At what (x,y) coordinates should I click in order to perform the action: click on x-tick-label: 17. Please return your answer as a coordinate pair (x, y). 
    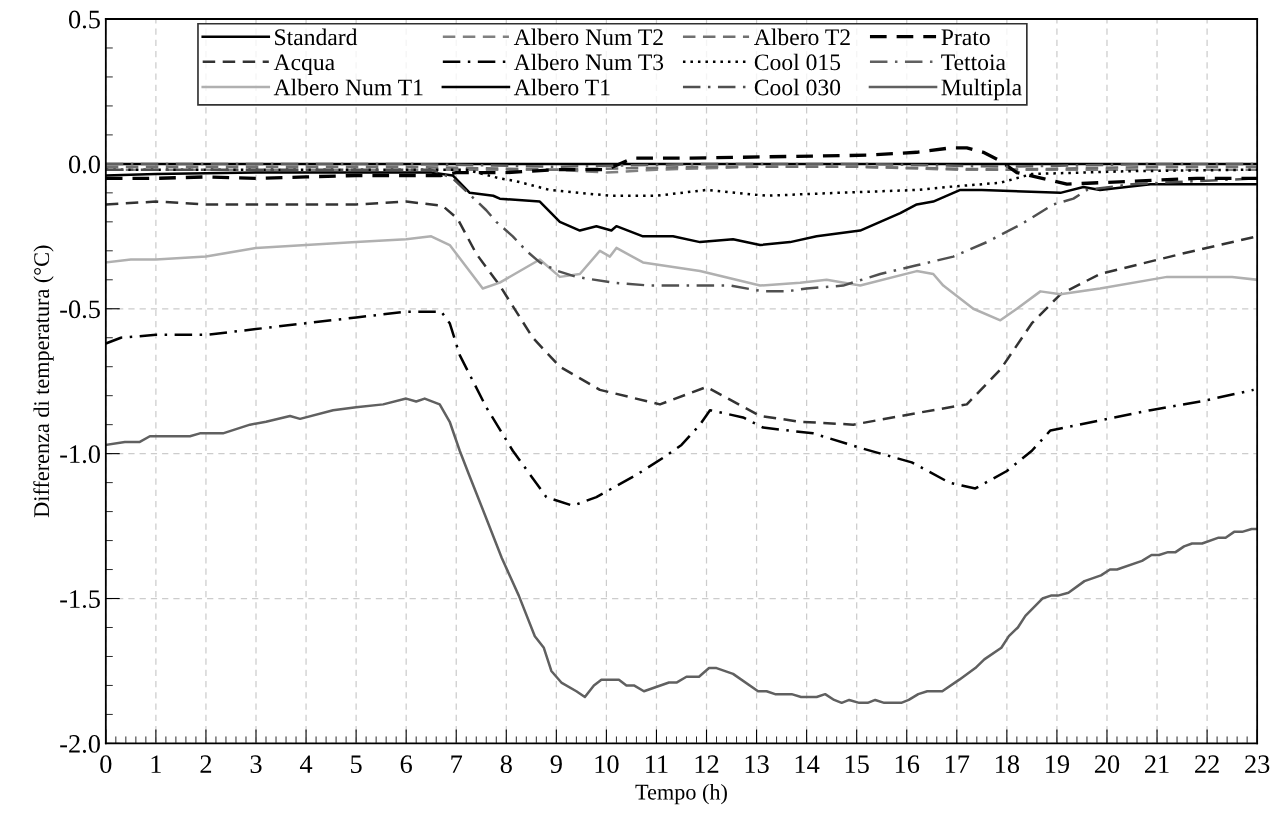
    Looking at the image, I should click on (957, 764).